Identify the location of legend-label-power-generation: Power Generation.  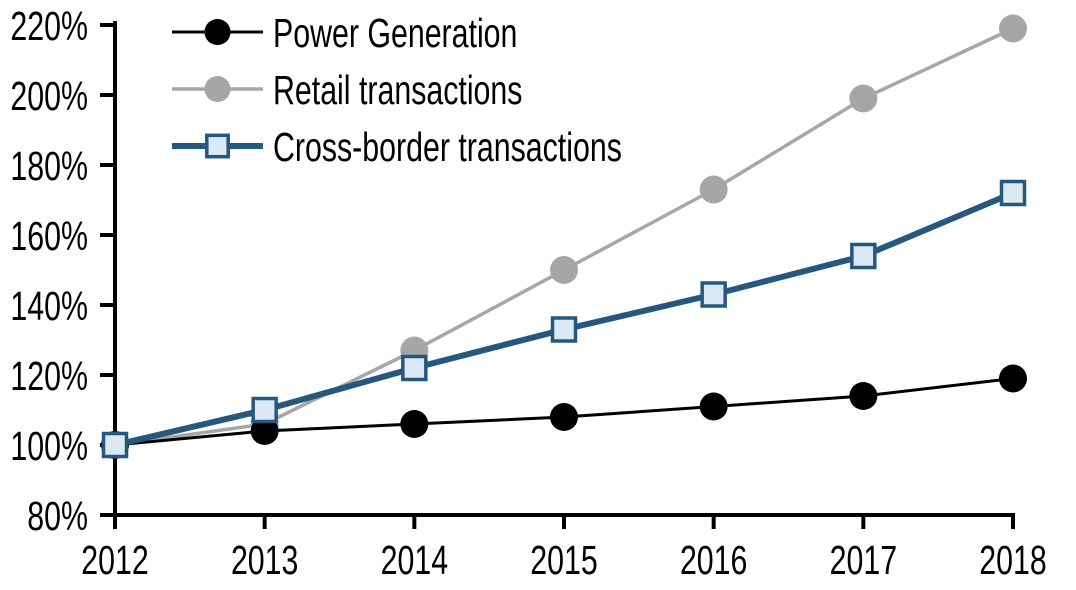
(395, 32).